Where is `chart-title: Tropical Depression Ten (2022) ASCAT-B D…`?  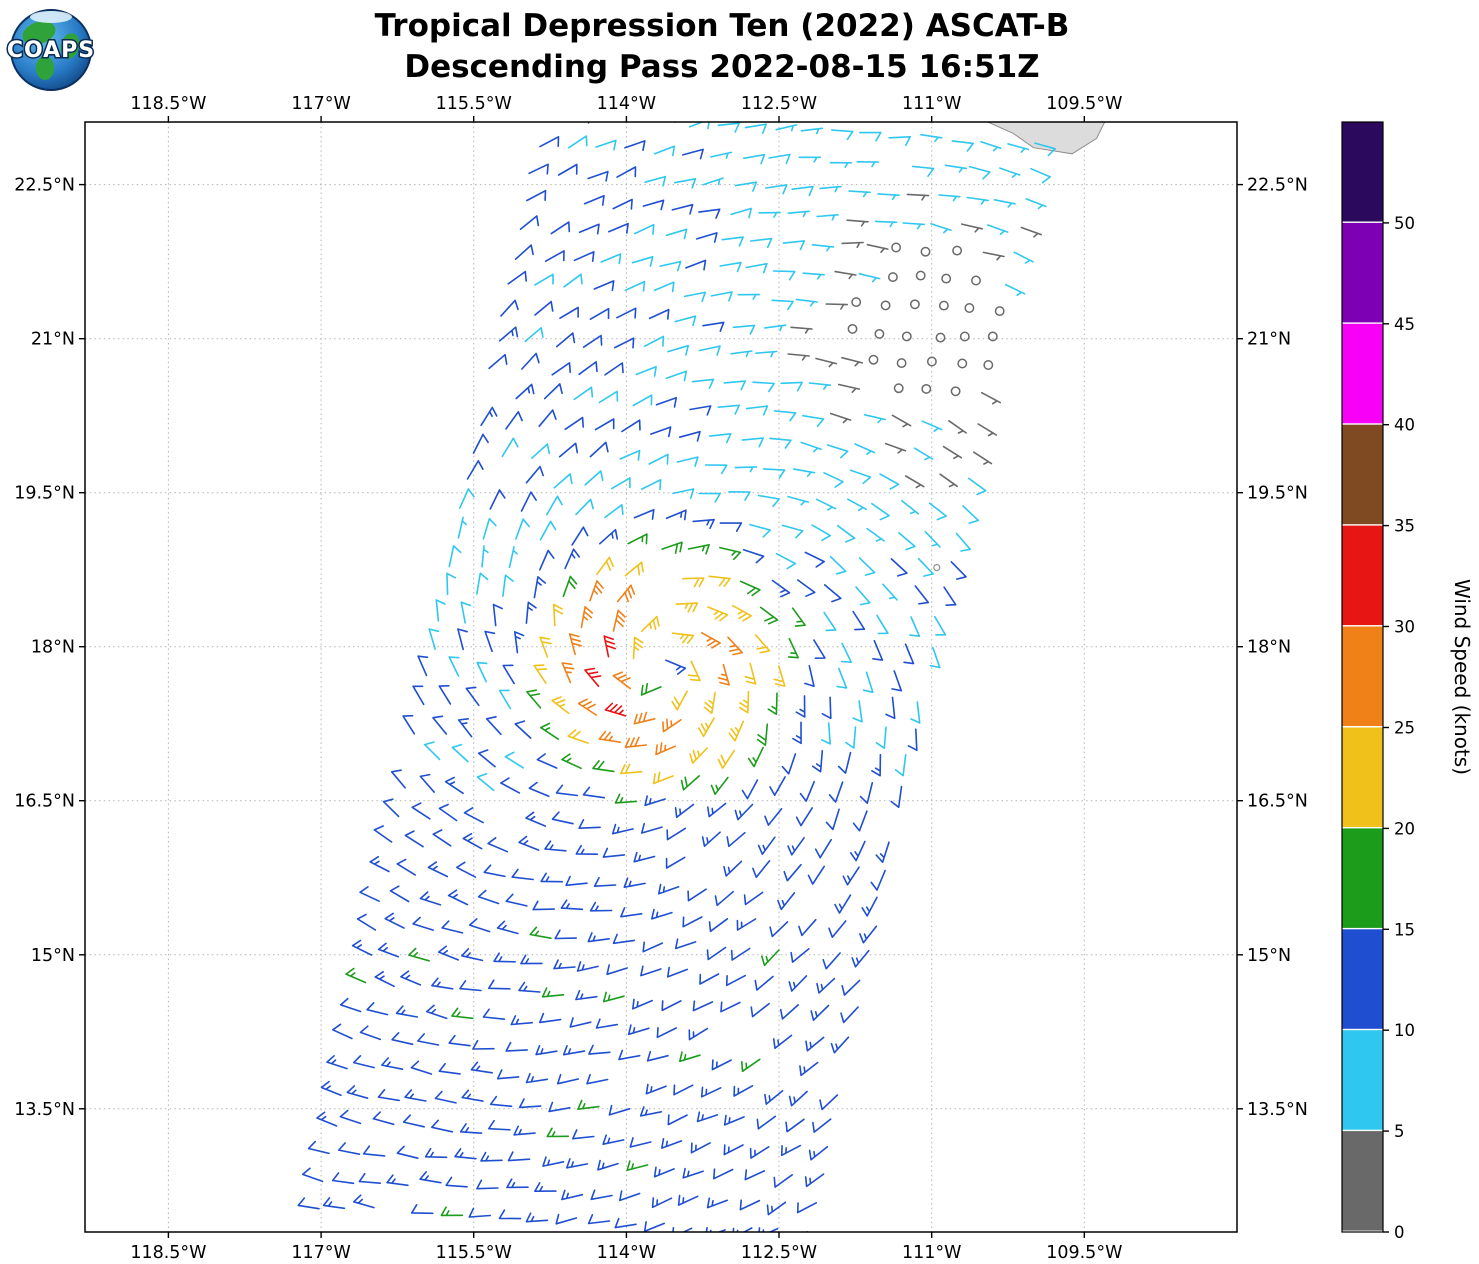 chart-title: Tropical Depression Ten (2022) ASCAT-B D… is located at coordinates (722, 47).